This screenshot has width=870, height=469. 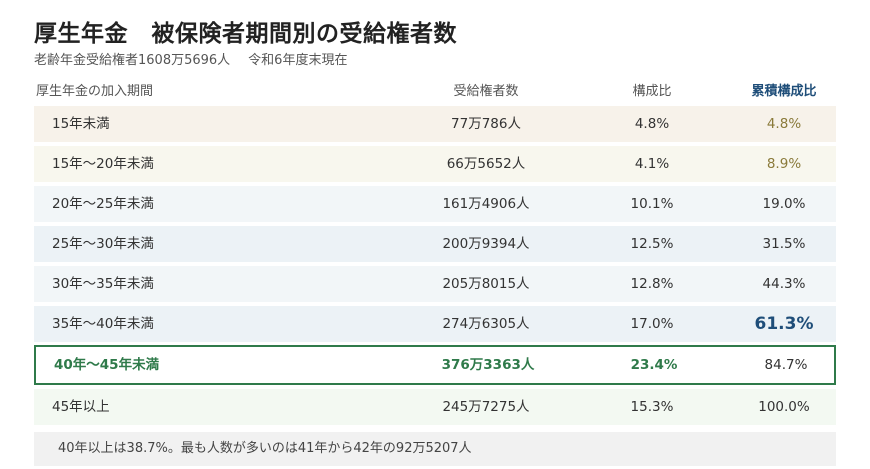 What do you see at coordinates (435, 244) in the screenshot?
I see `table-row: 25年〜30年未満 200万9394人 12.5% 31.5%` at bounding box center [435, 244].